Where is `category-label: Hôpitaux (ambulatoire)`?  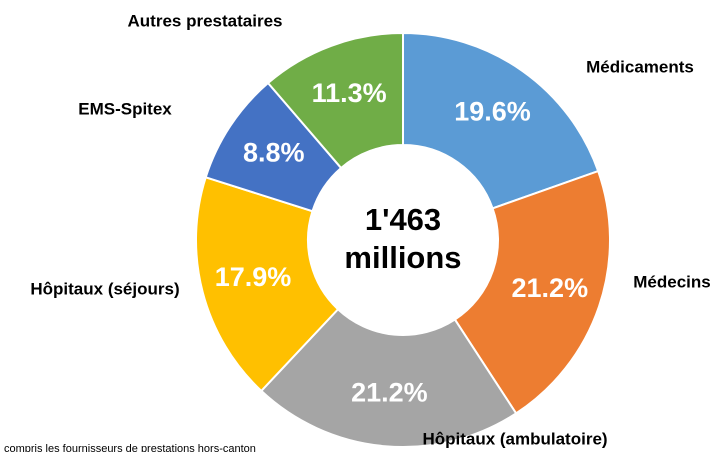 category-label: Hôpitaux (ambulatoire) is located at coordinates (514, 438).